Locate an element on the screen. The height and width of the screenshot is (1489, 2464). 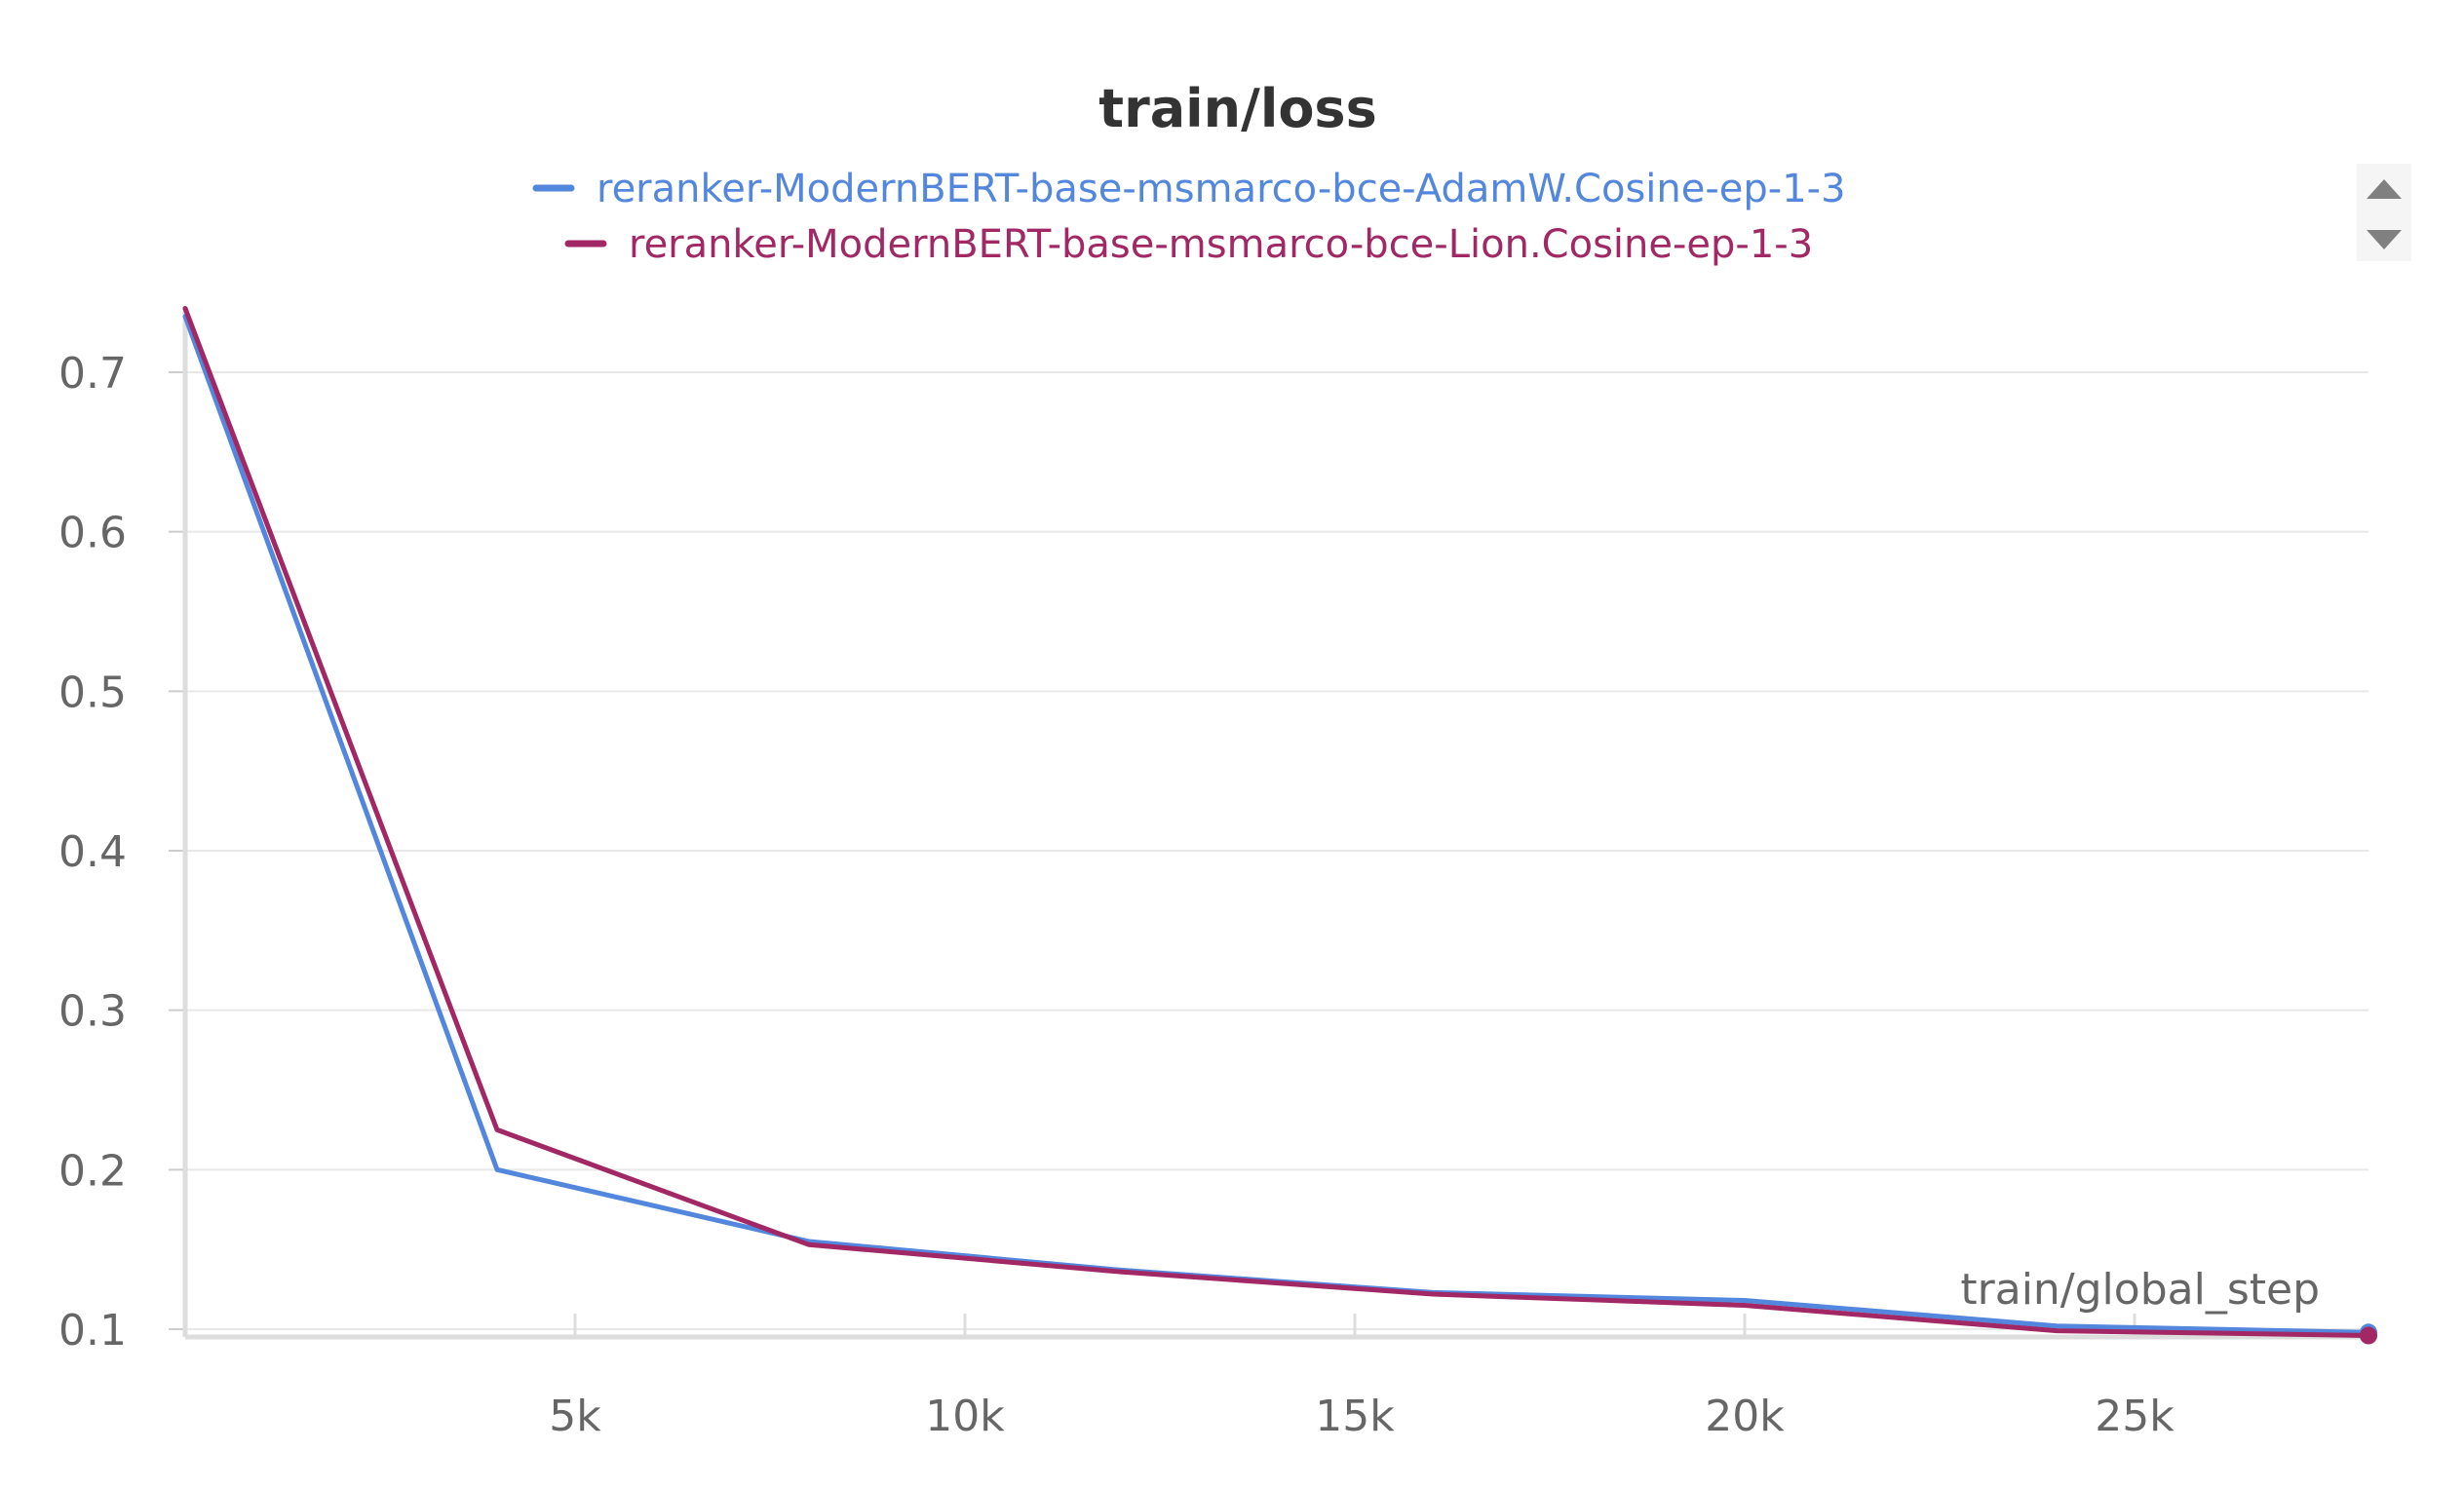
chart-title: train/loss is located at coordinates (1237, 109).